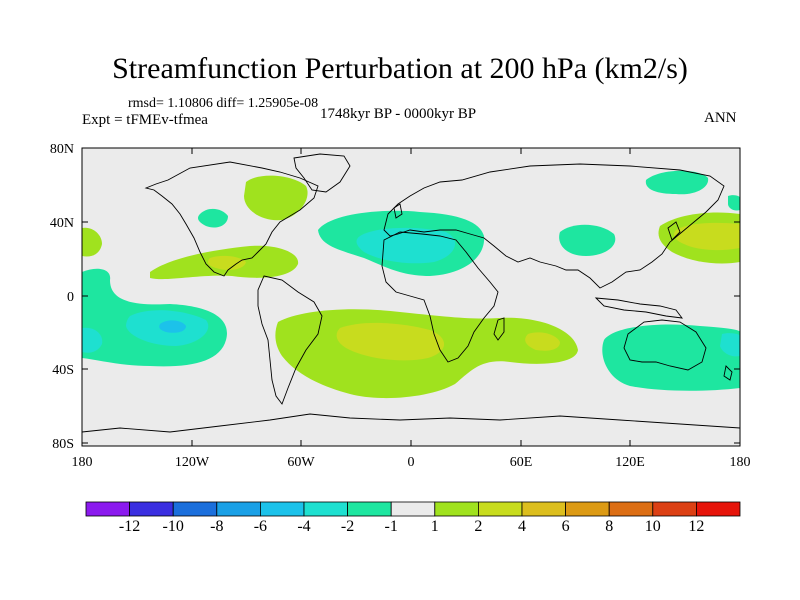 This screenshot has width=800, height=600. I want to click on neg-core-n-atlantic, so click(406, 245).